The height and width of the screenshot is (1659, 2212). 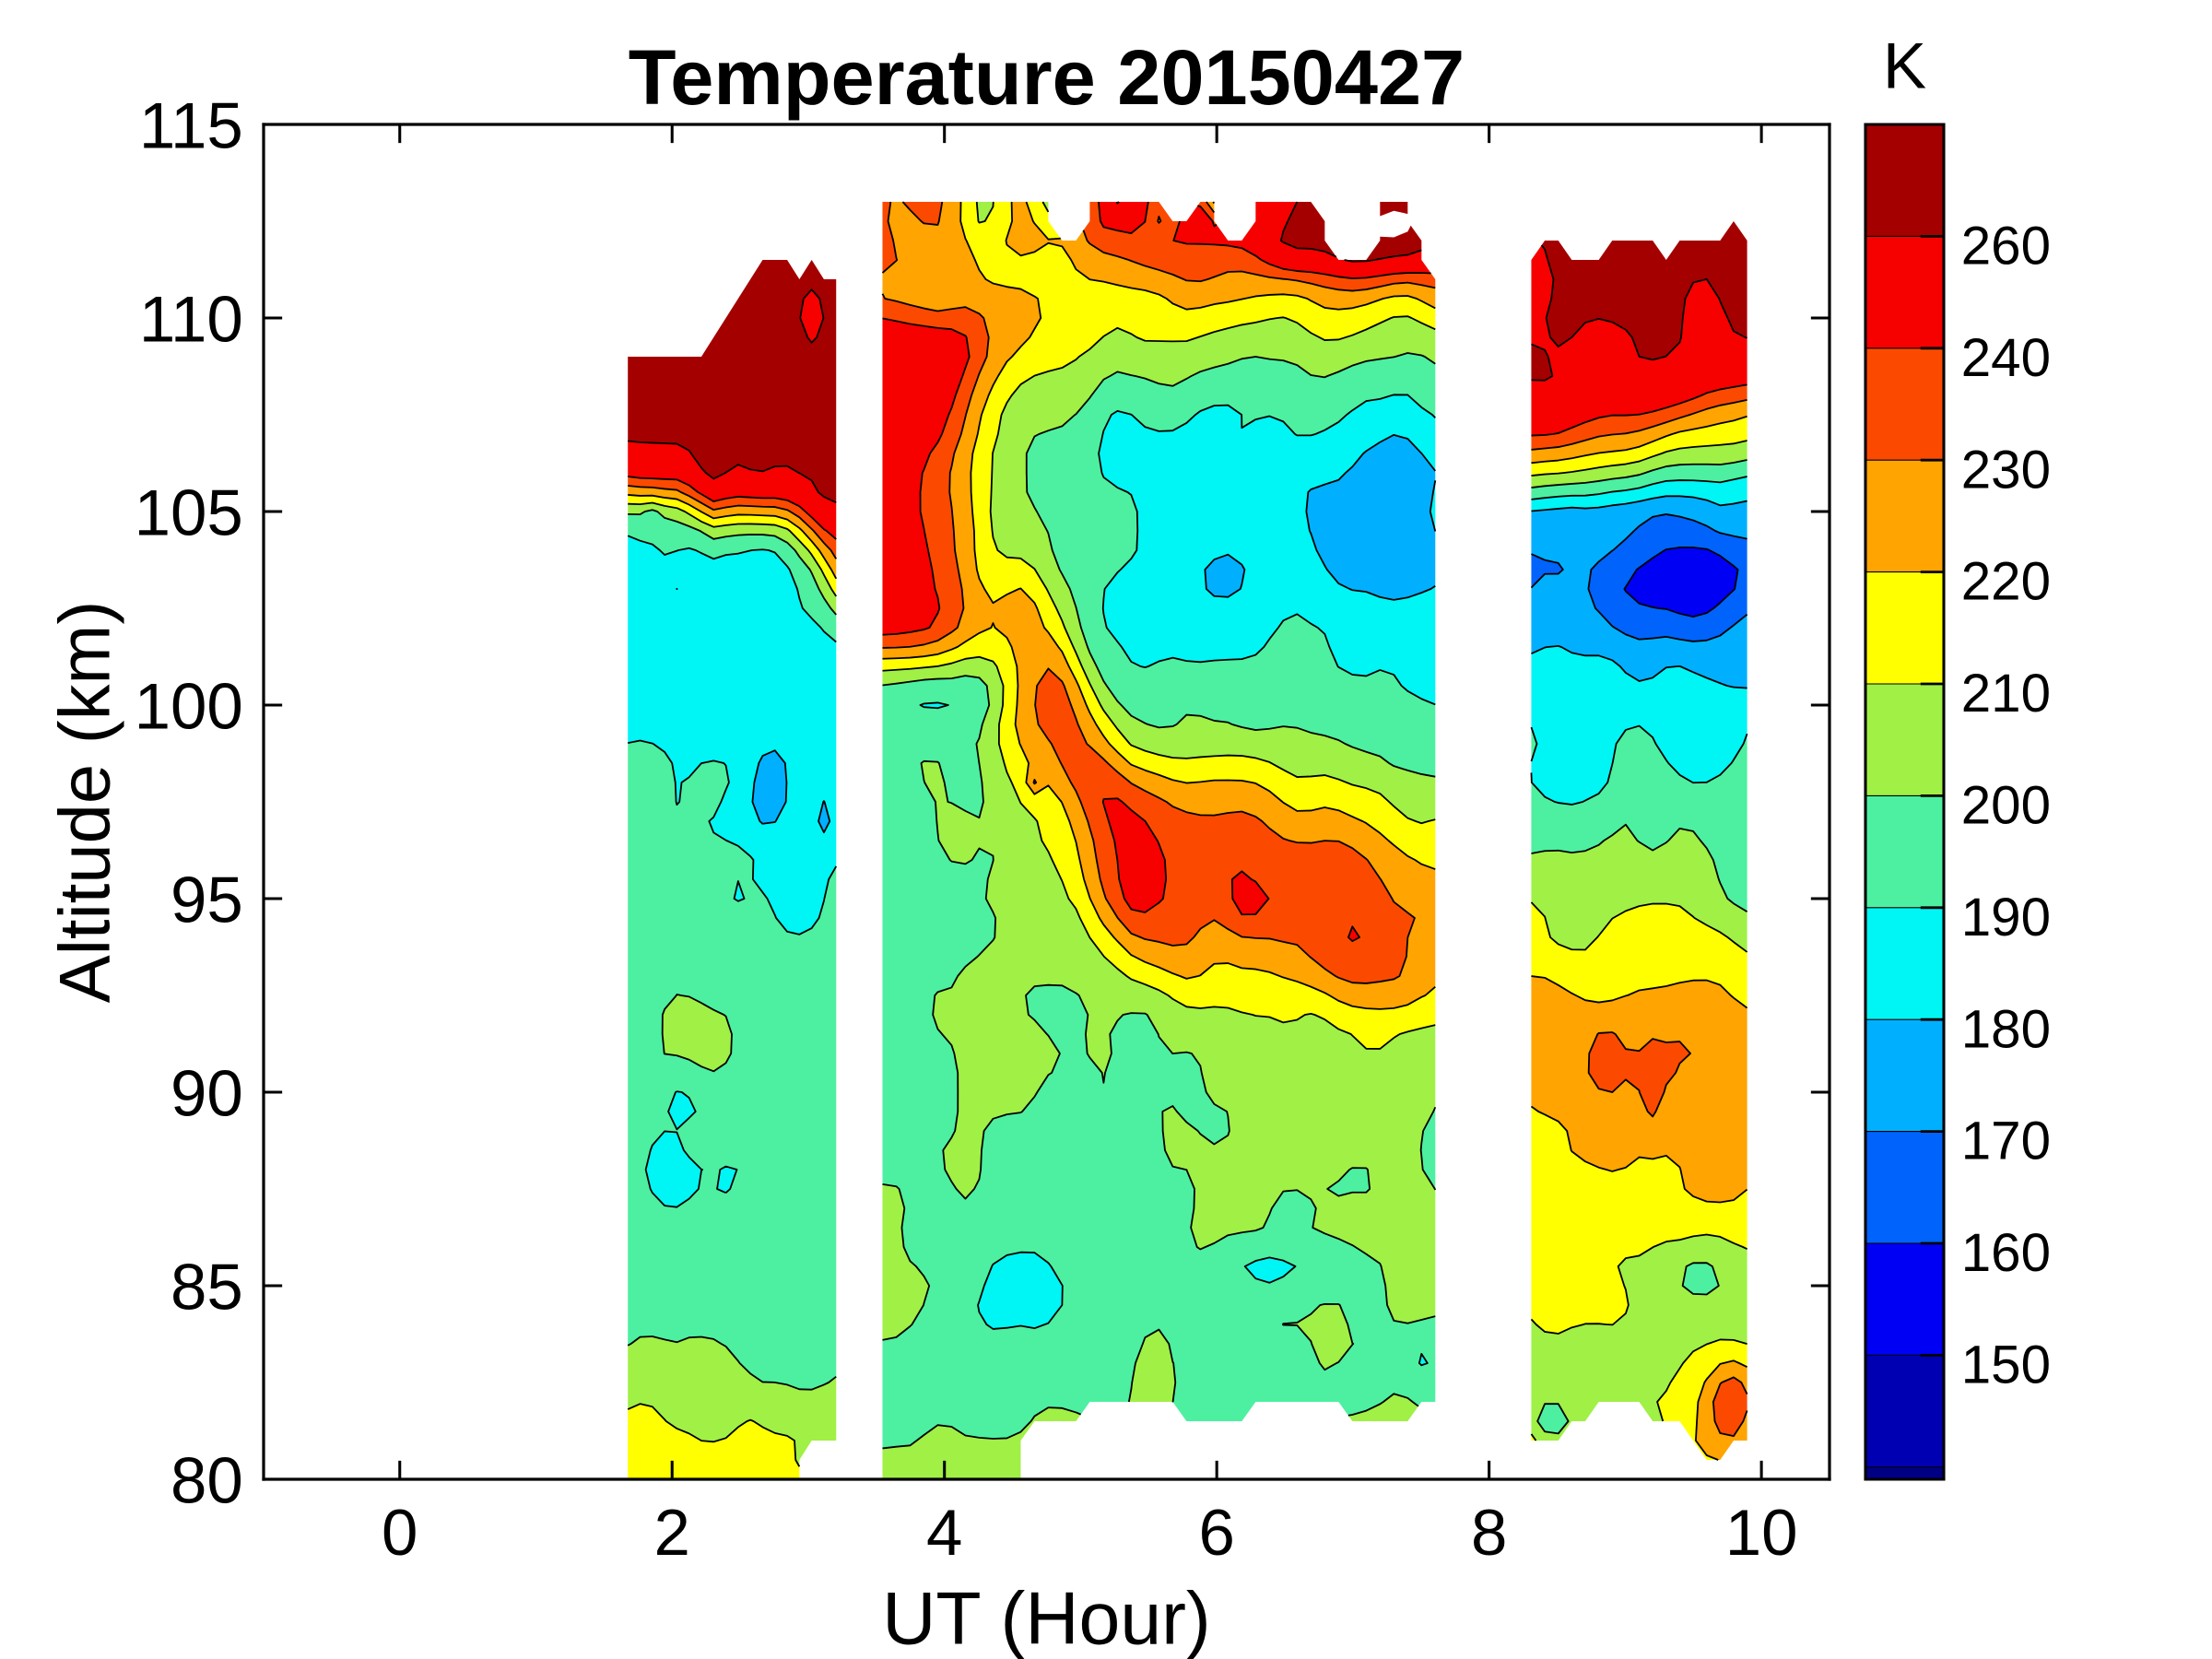 What do you see at coordinates (189, 707) in the screenshot?
I see `svg-text: 100` at bounding box center [189, 707].